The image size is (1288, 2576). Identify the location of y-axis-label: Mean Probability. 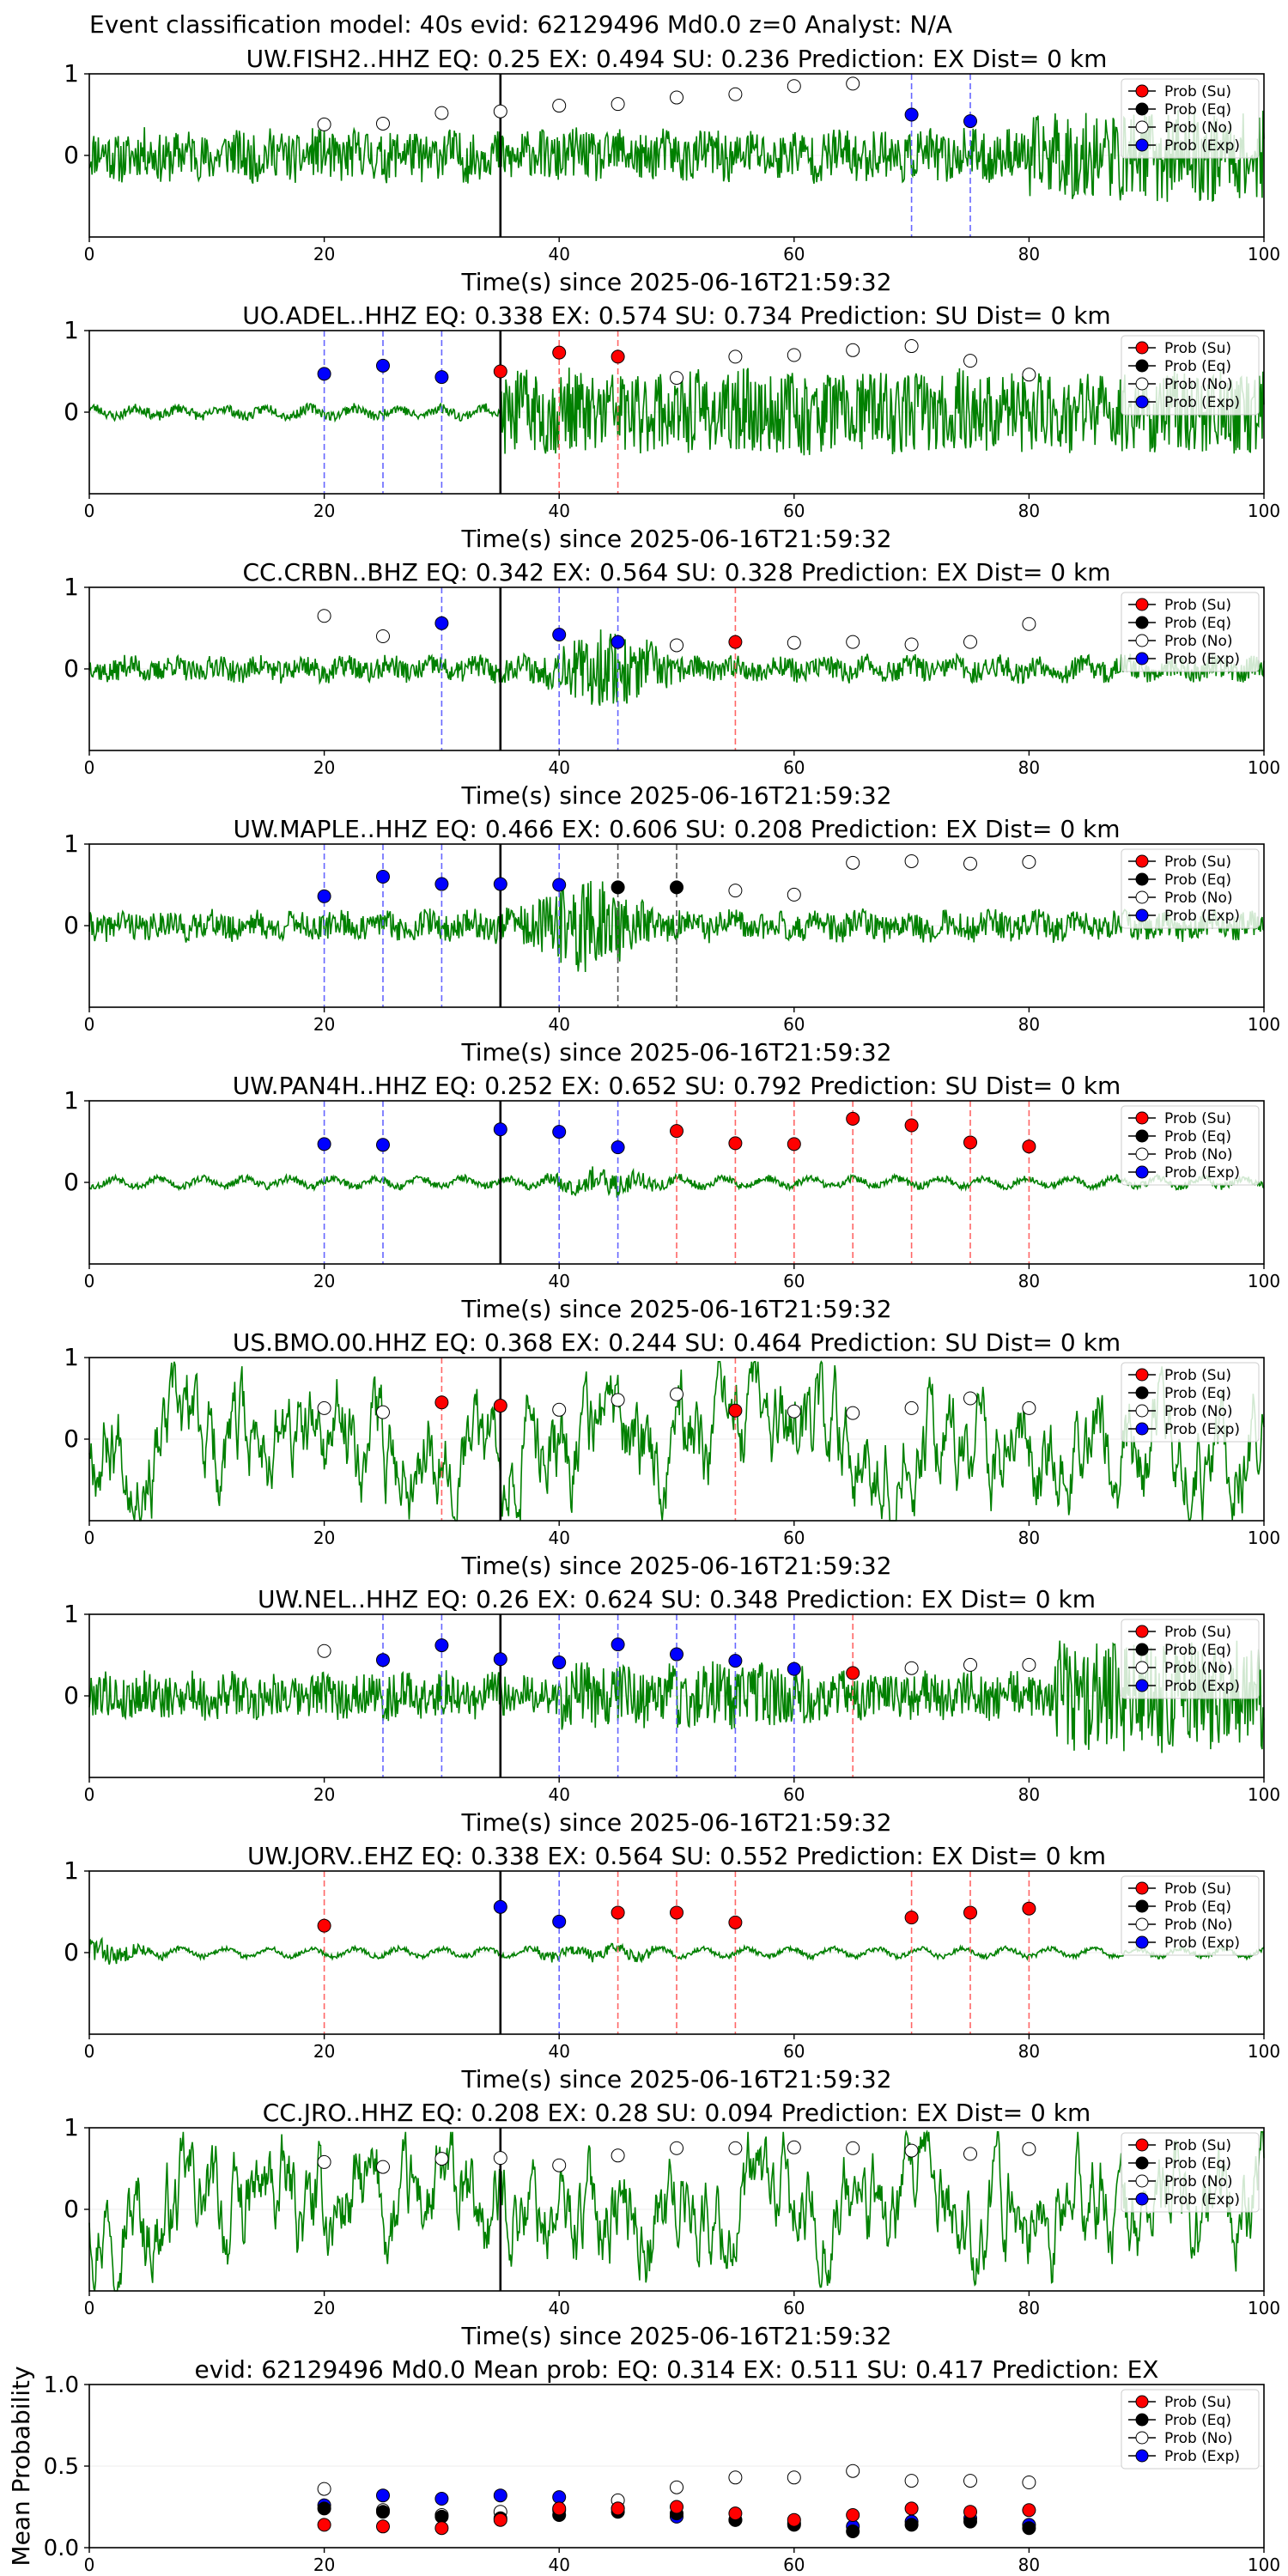
(21, 2466).